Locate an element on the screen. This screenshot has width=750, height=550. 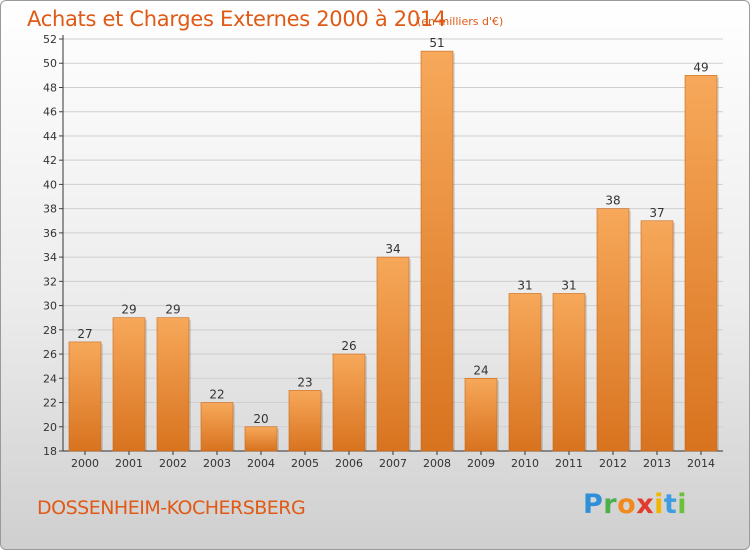
y-tick-label: 38 is located at coordinates (50, 209).